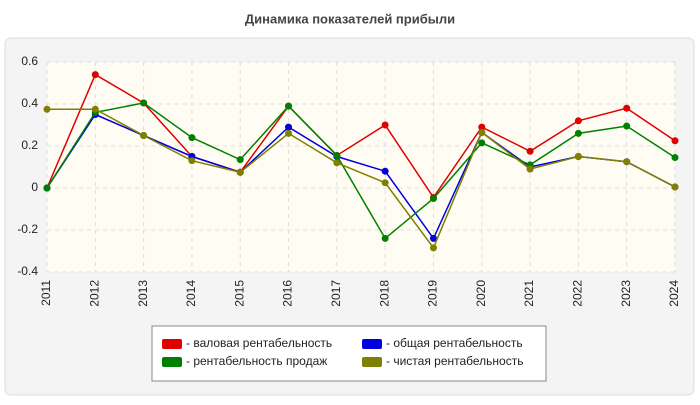 Image resolution: width=700 pixels, height=405 pixels. I want to click on x-tick-label: 2015, so click(239, 293).